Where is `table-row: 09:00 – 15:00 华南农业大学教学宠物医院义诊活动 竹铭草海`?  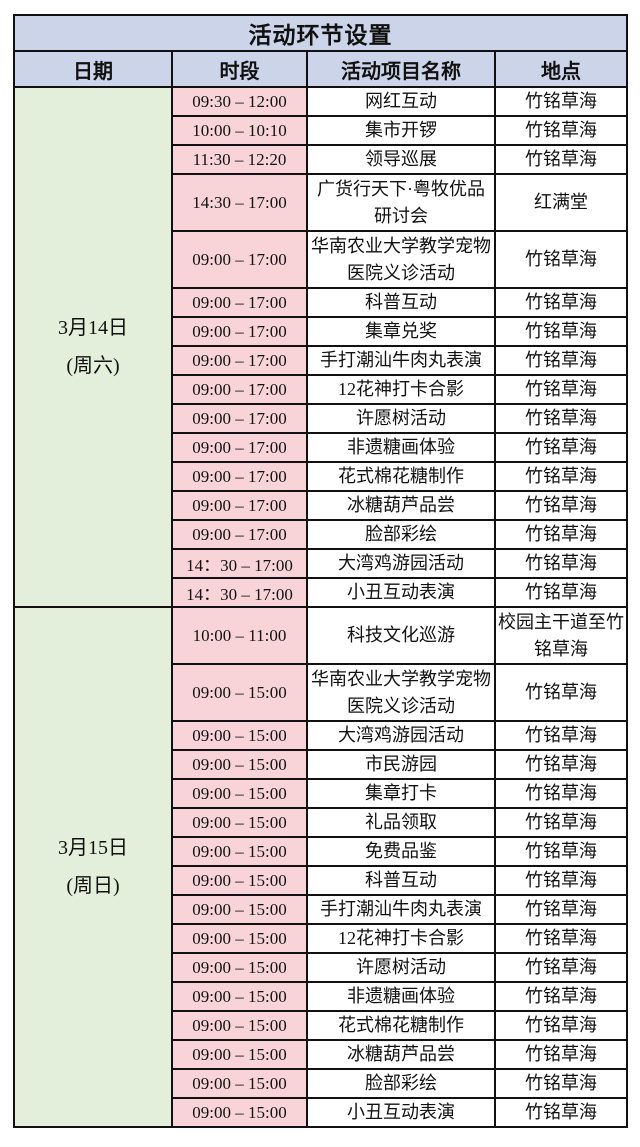 table-row: 09:00 – 15:00 华南农业大学教学宠物医院义诊活动 竹铭草海 is located at coordinates (321, 692).